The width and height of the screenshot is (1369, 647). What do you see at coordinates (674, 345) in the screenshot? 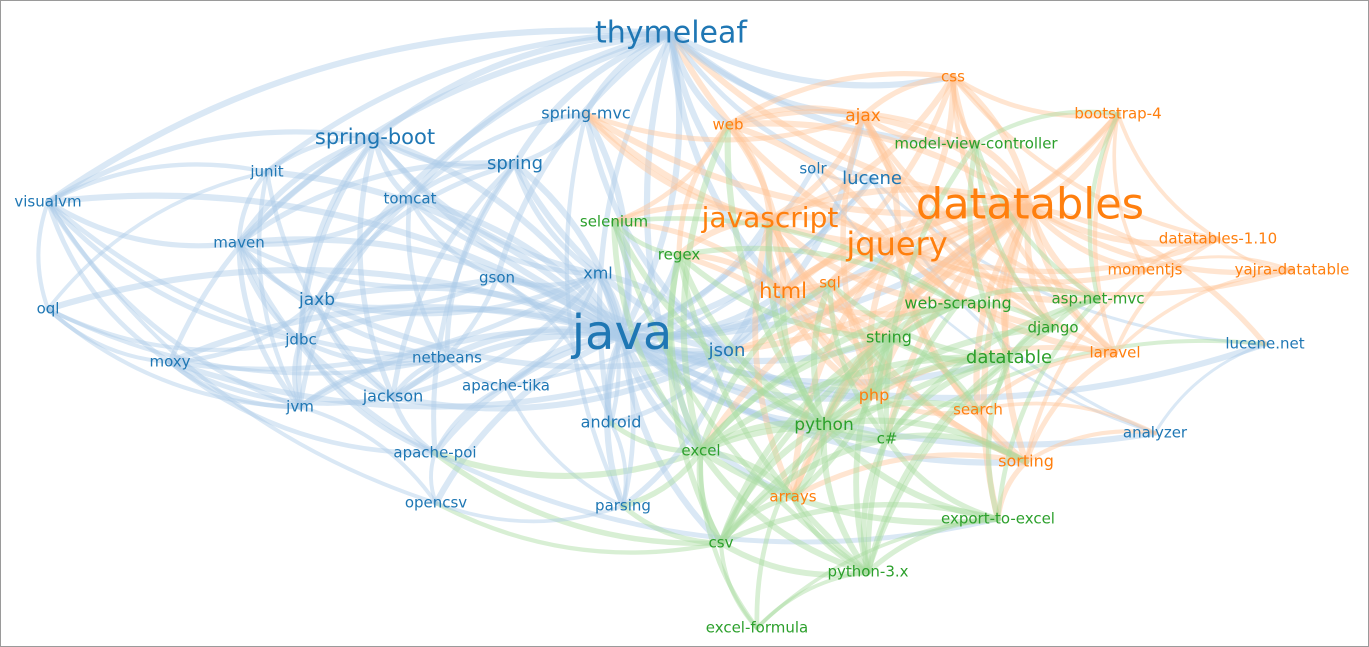
I see `edge-java-json` at bounding box center [674, 345].